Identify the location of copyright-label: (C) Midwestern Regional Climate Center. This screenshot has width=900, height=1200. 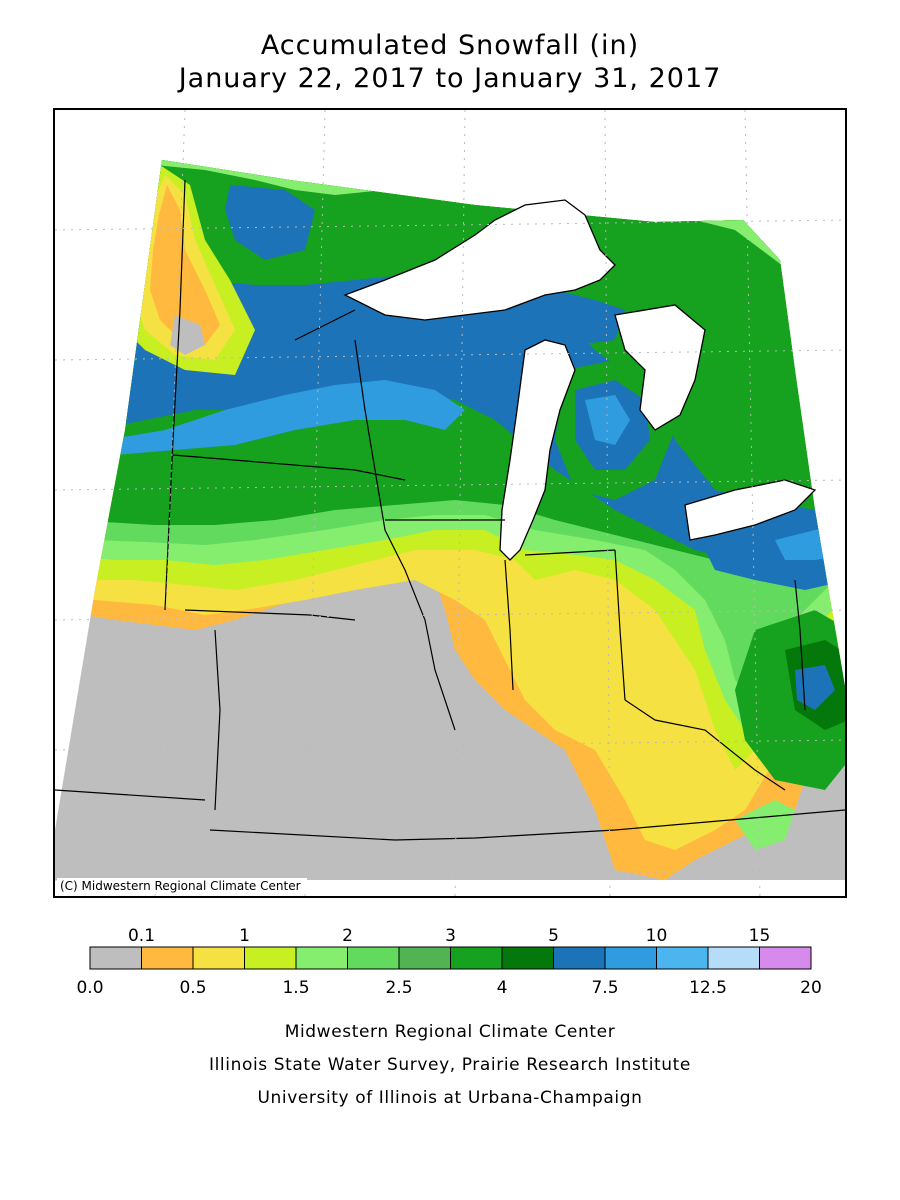
(182, 886).